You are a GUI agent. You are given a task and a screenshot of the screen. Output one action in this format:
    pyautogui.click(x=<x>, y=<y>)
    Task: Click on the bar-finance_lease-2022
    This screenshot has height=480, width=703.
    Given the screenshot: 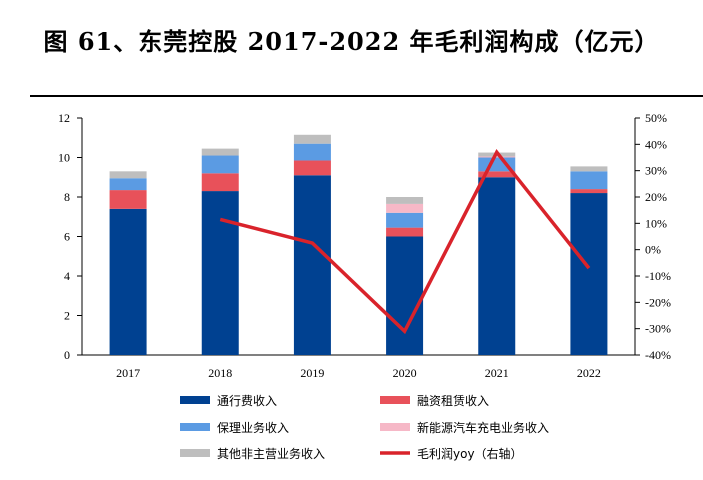 What is the action you would take?
    pyautogui.click(x=589, y=191)
    